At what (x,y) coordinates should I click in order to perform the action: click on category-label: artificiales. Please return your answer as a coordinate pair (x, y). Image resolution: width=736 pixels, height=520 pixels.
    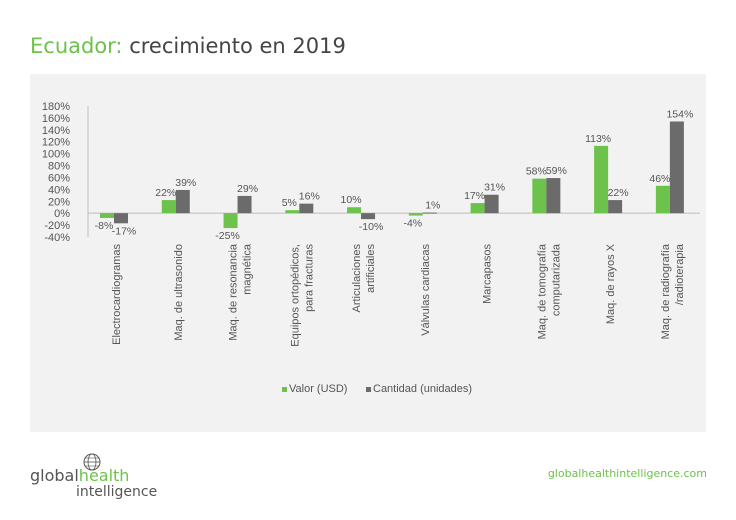
    Looking at the image, I should click on (371, 268).